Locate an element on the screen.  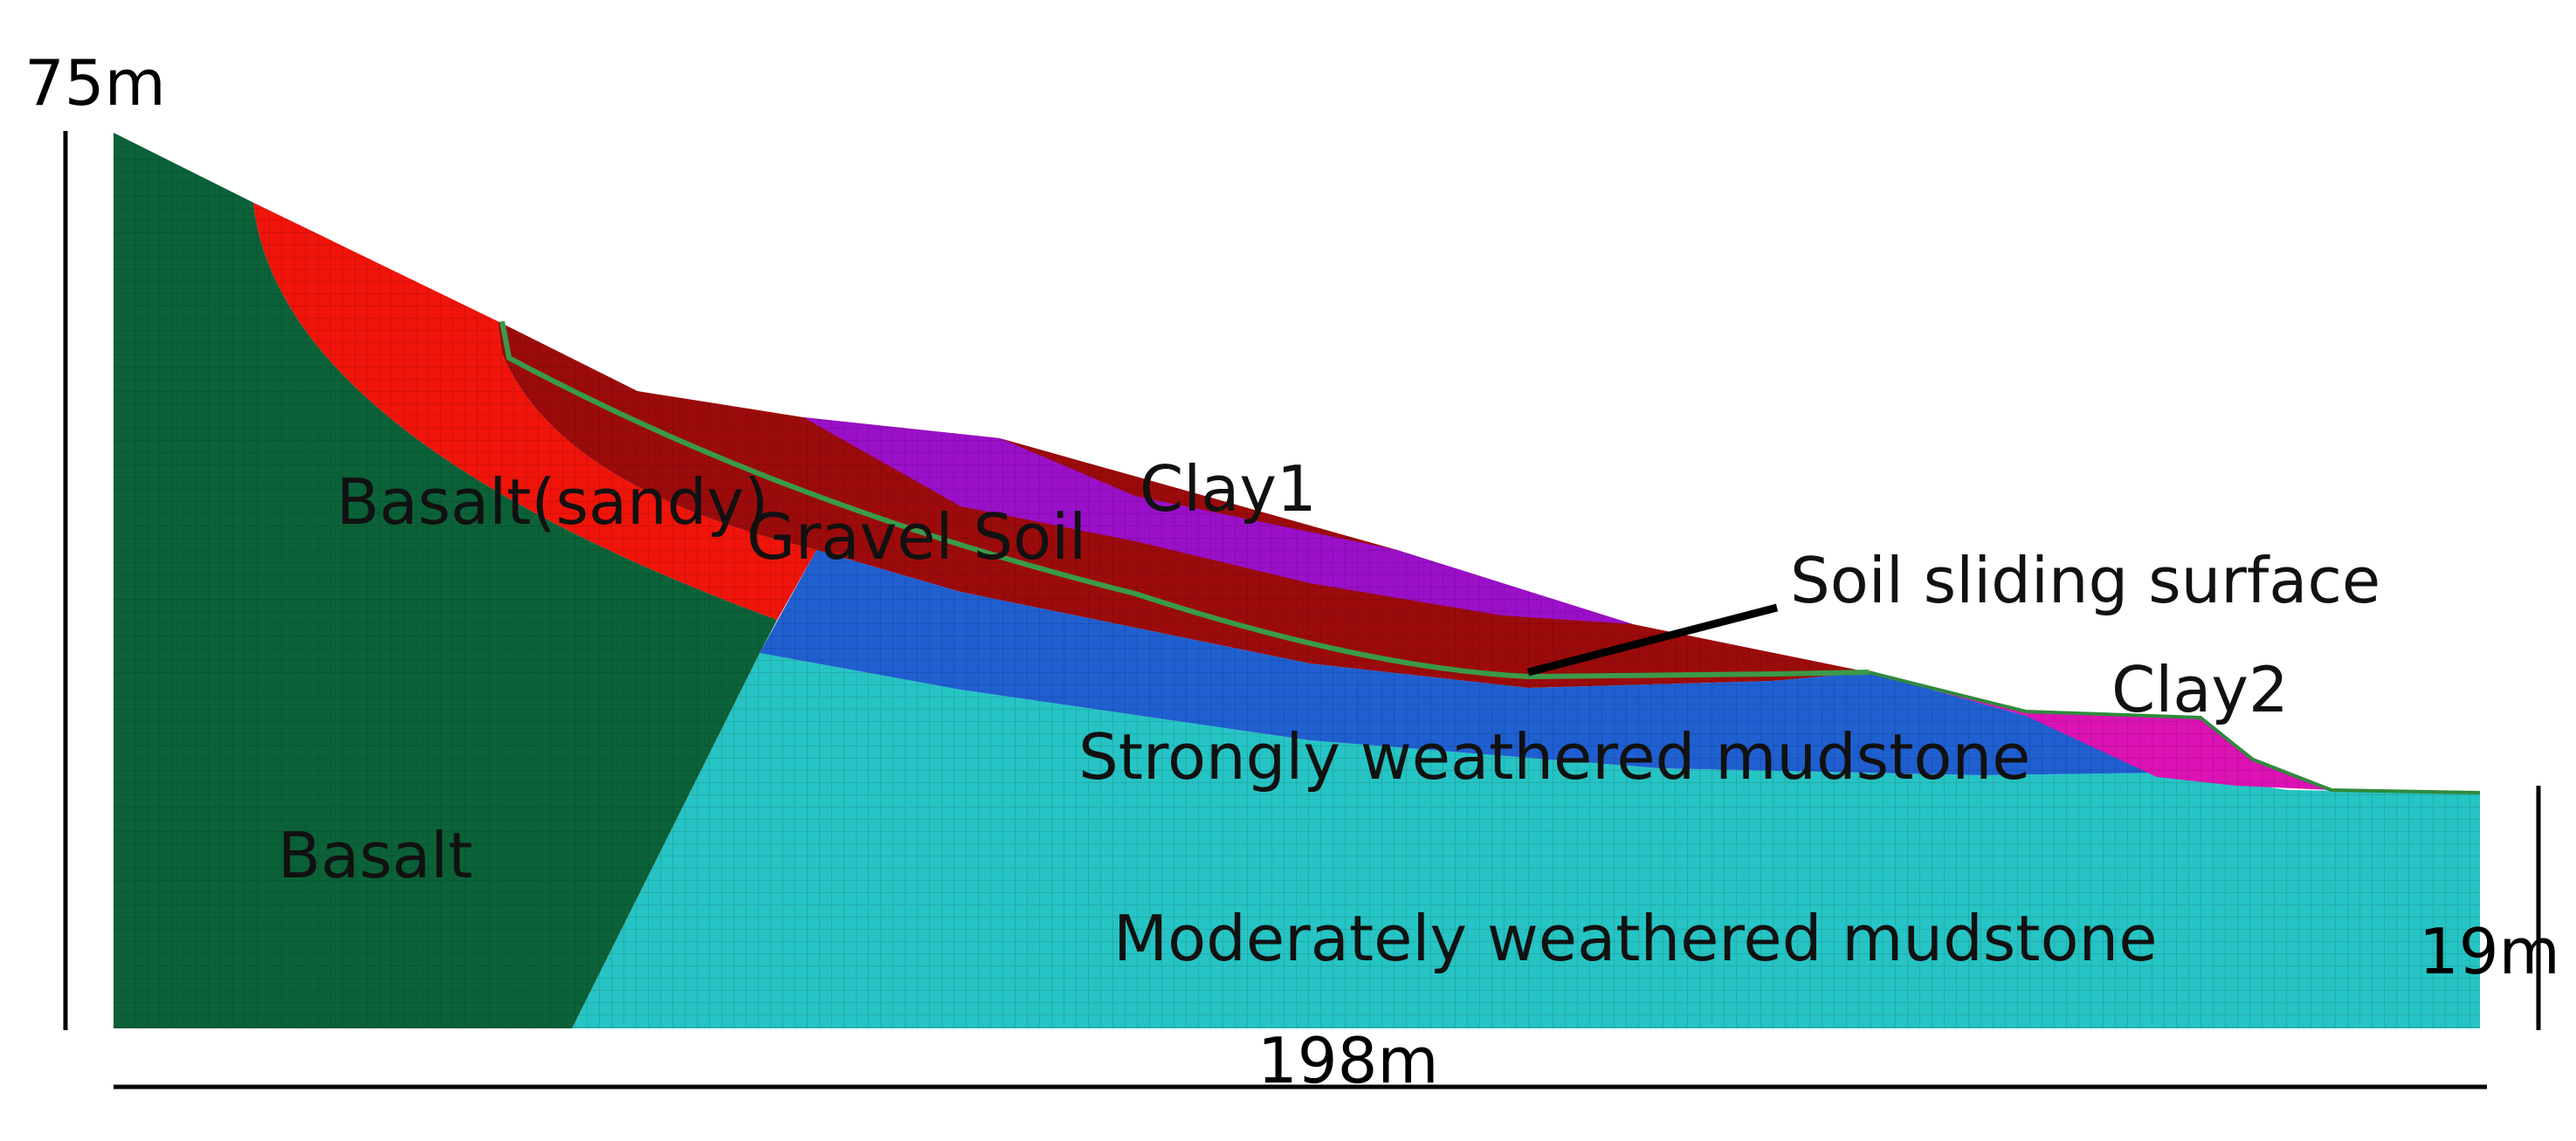
height-top-label: 75m is located at coordinates (95, 83).